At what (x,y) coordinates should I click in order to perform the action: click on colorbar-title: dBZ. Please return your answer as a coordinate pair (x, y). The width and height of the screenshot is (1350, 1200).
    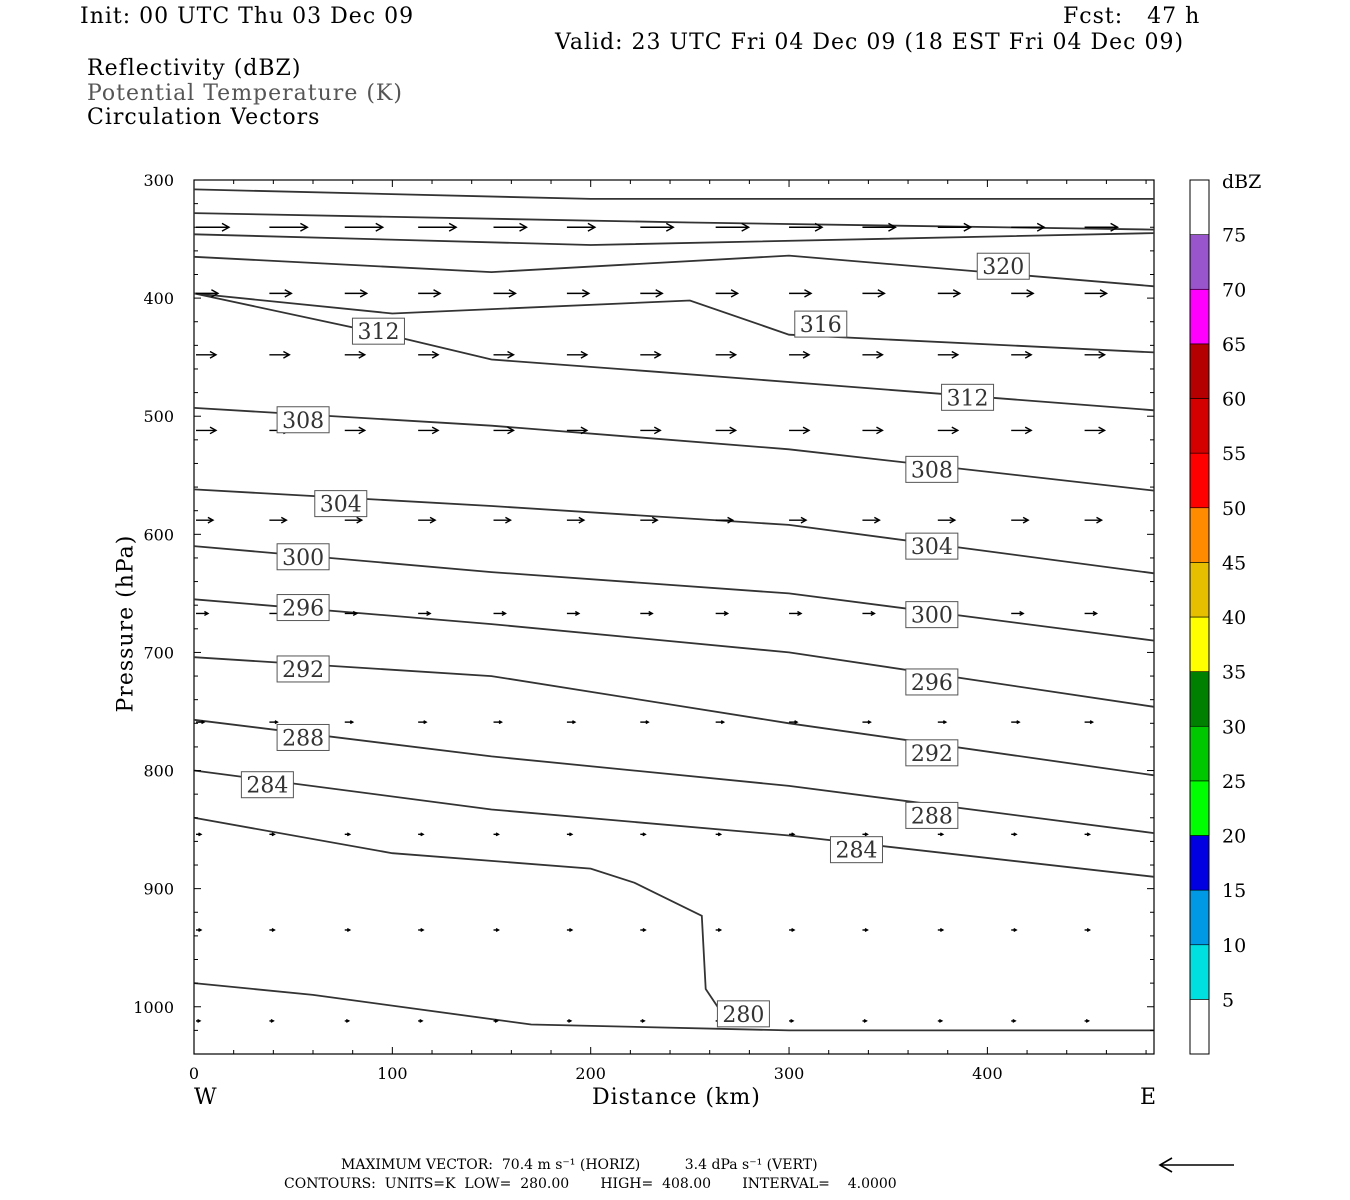
    Looking at the image, I should click on (1241, 182).